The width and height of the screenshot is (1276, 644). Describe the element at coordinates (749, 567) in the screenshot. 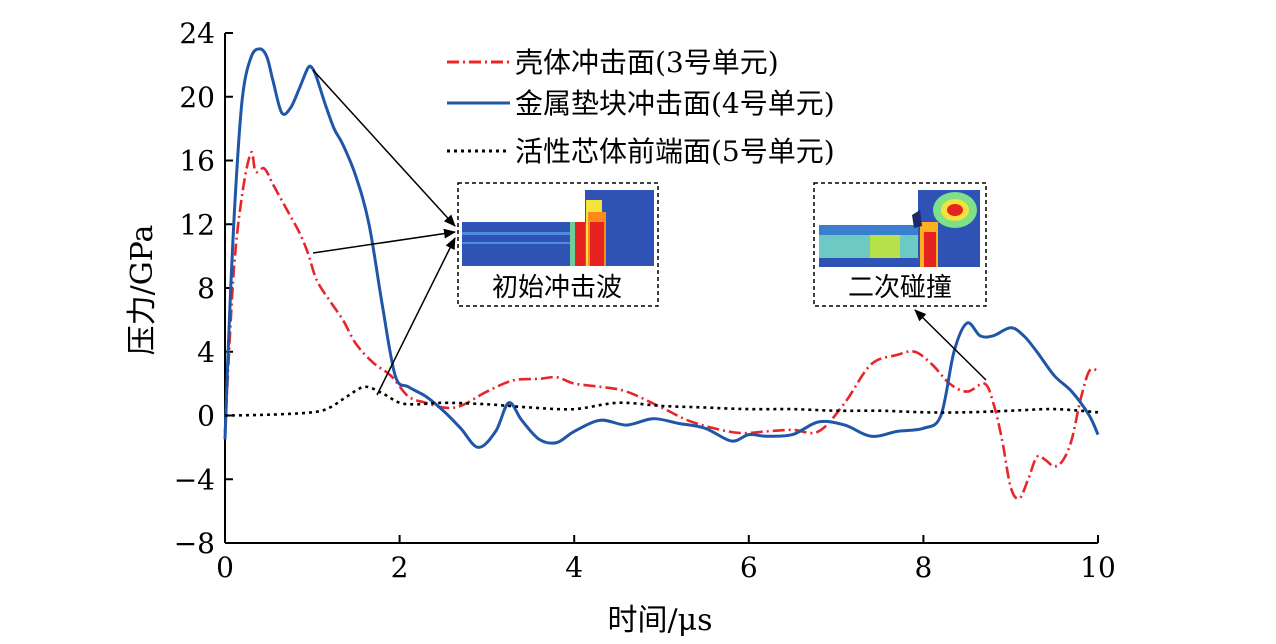

I see `x-tick-label: 6` at that location.